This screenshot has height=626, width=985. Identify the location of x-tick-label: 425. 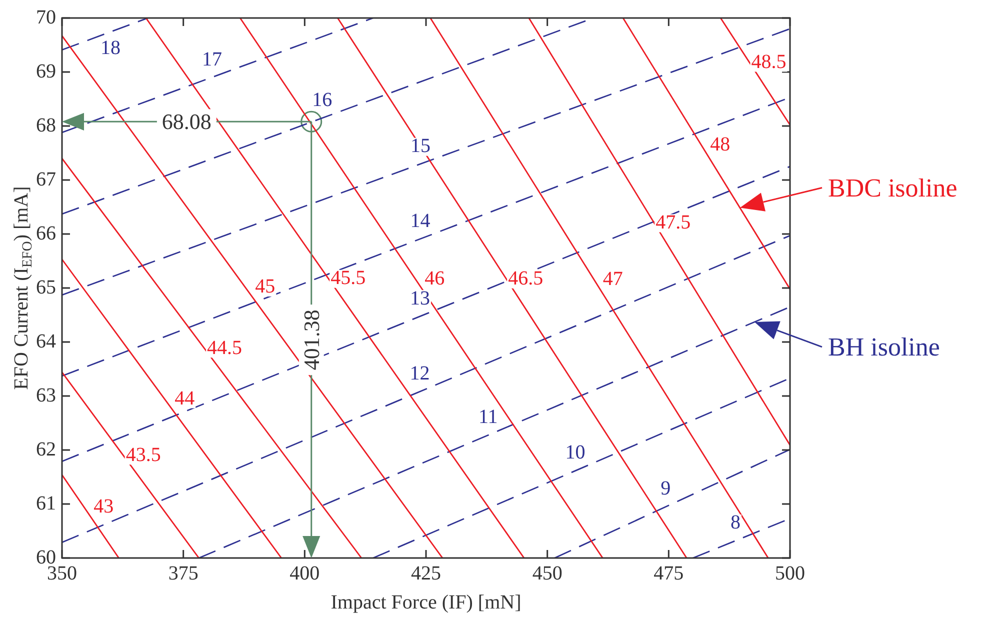
(426, 573).